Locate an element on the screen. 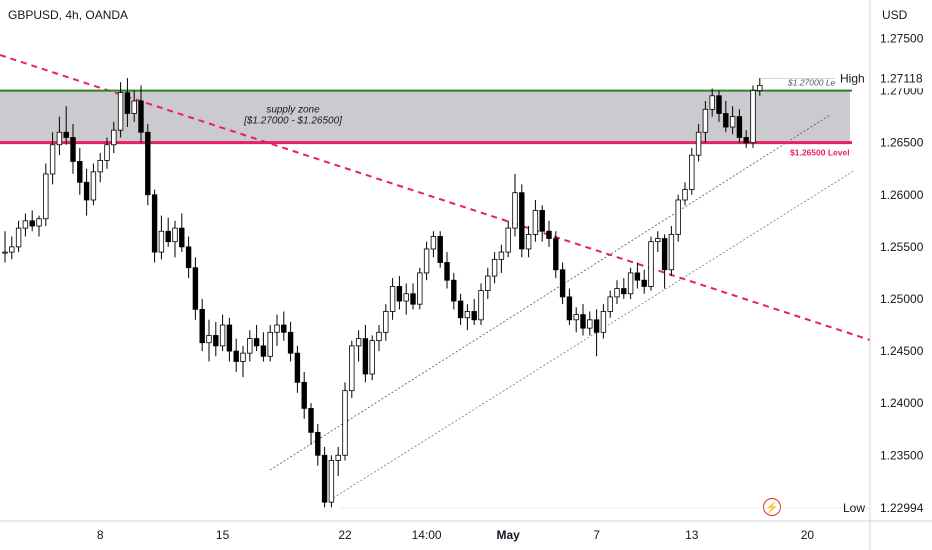  x-tick-label: 13 is located at coordinates (692, 535).